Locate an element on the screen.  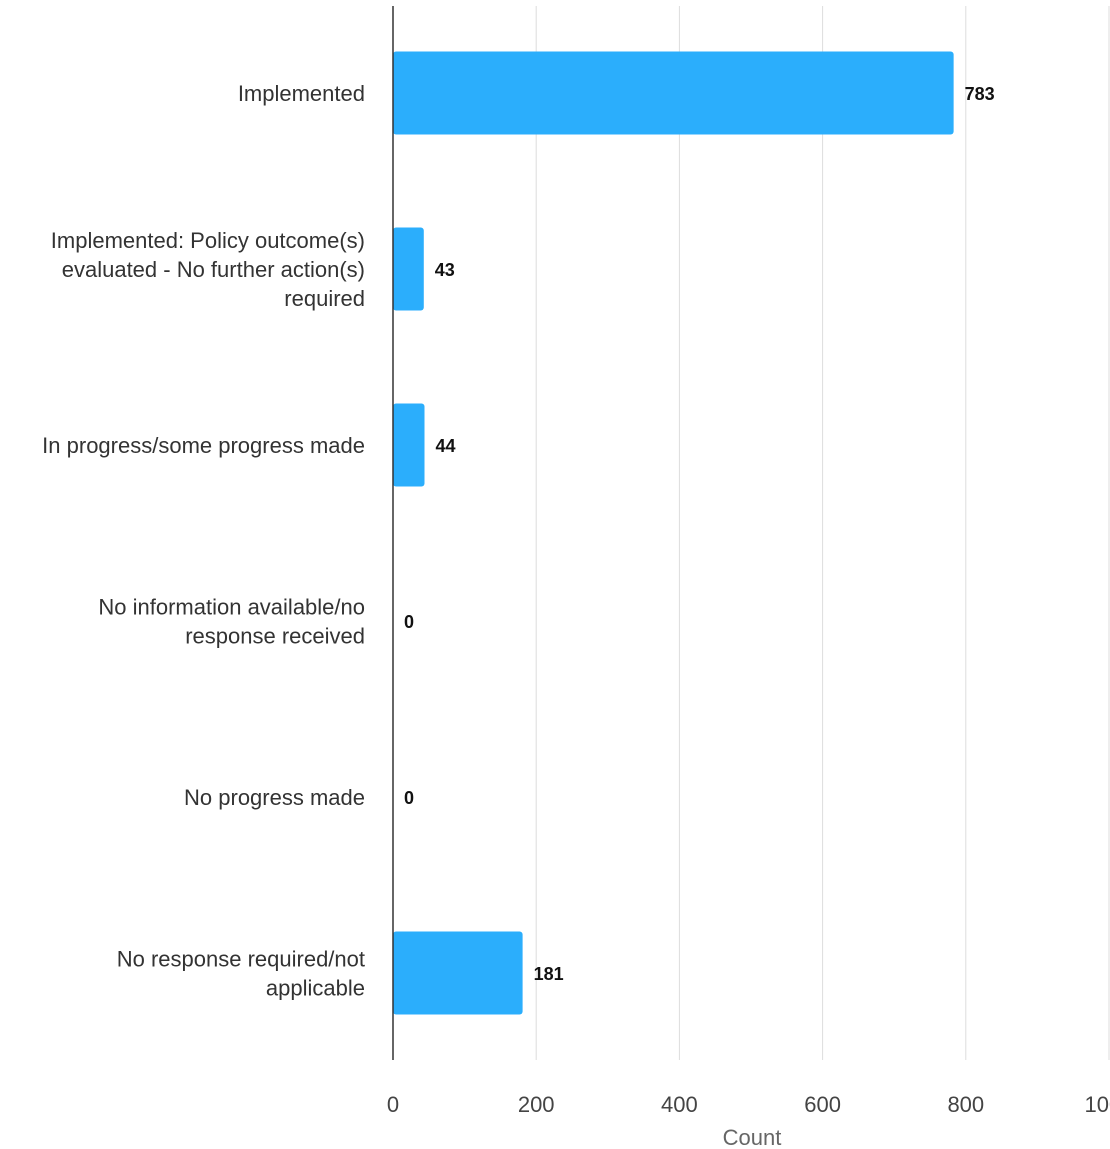
x-tick-label-2: 400 is located at coordinates (679, 1104).